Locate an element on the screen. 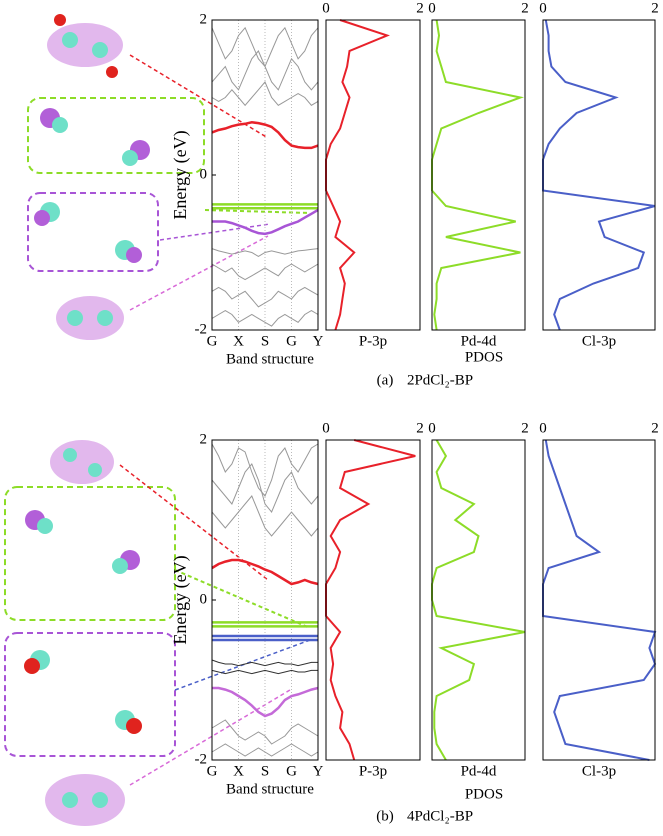 Image resolution: width=663 pixels, height=836 pixels. panel-label: (b) is located at coordinates (385, 816).